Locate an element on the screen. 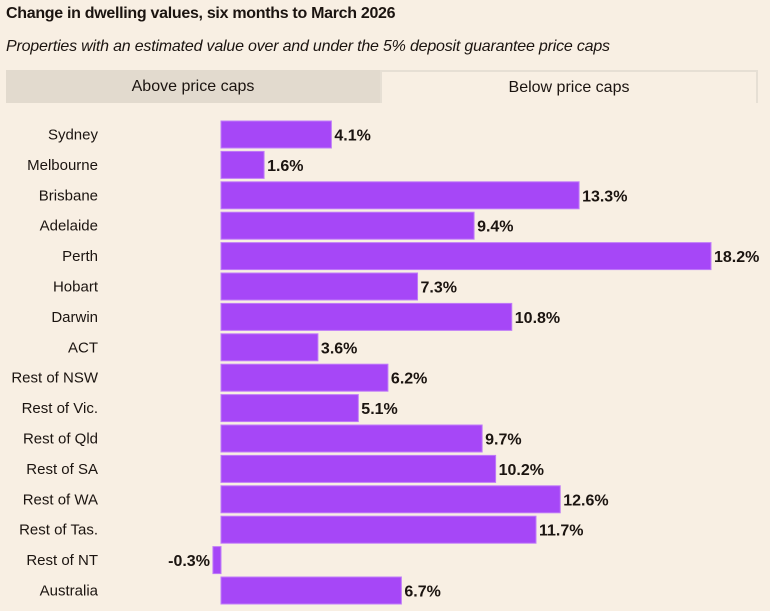 This screenshot has height=611, width=770. category-label: Rest of SA is located at coordinates (62, 469).